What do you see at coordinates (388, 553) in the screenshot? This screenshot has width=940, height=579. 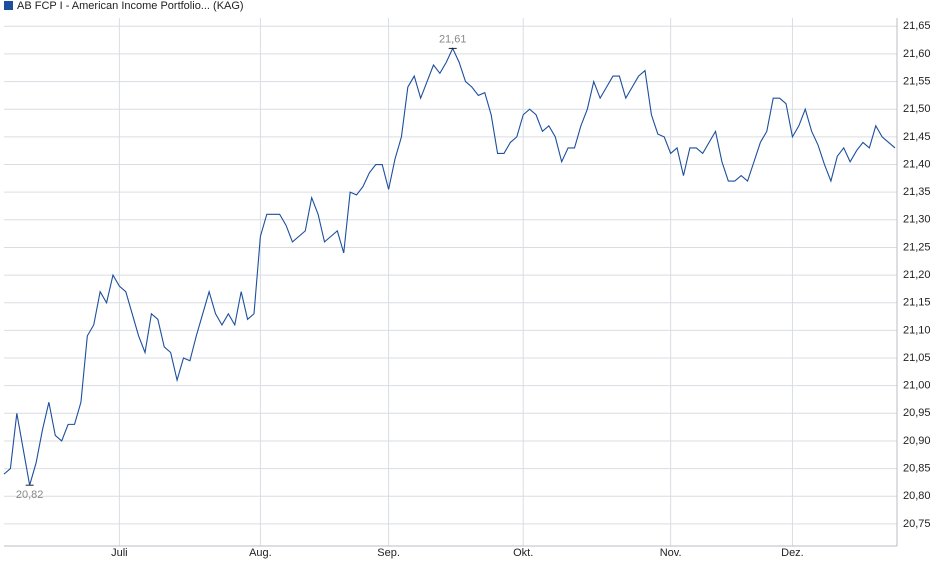 I see `x-tick-label: Sep.` at bounding box center [388, 553].